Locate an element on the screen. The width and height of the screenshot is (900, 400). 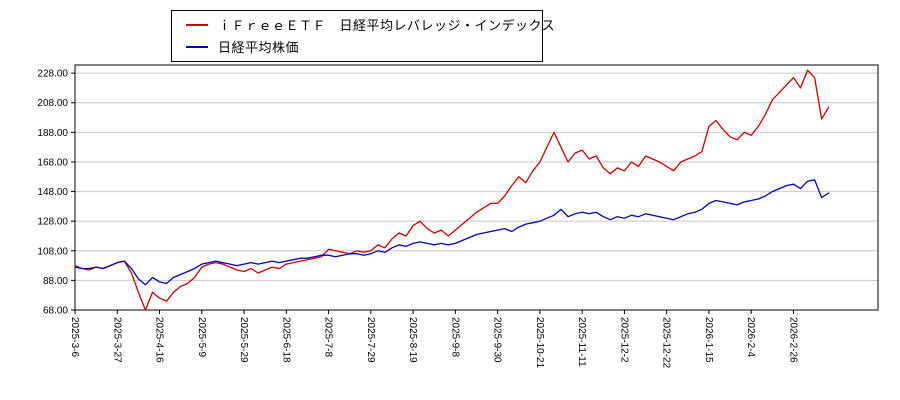
blue-line-swatch is located at coordinates (197, 46).